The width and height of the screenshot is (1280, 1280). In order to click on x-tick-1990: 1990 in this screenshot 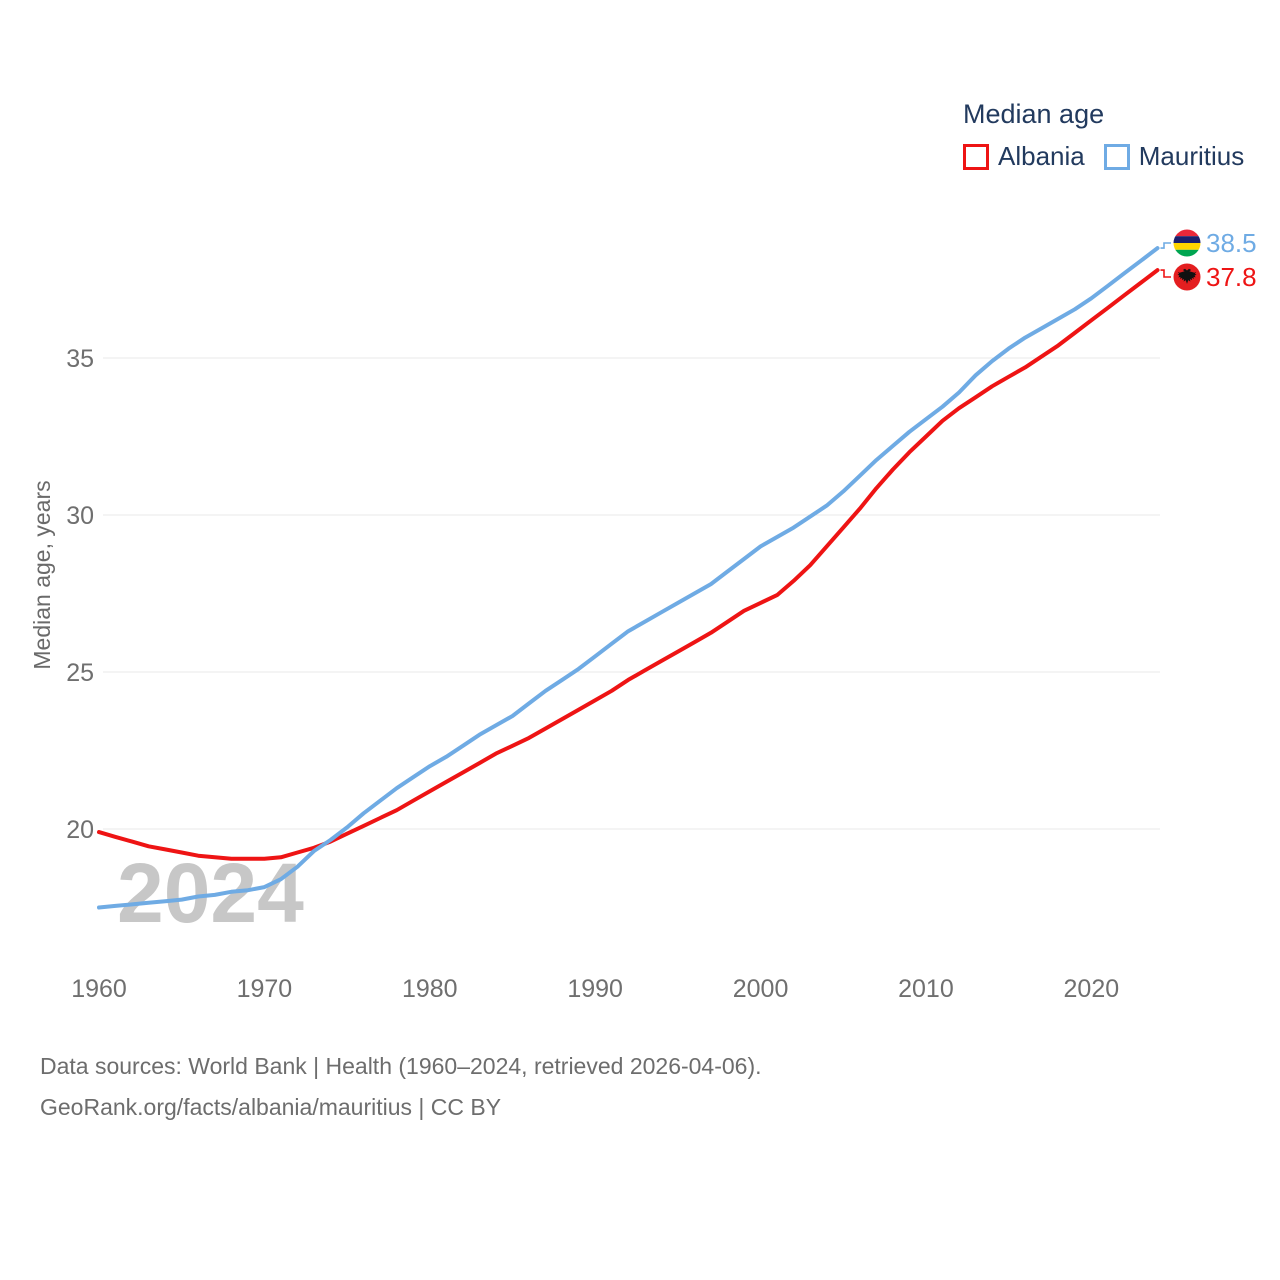, I will do `click(595, 989)`.